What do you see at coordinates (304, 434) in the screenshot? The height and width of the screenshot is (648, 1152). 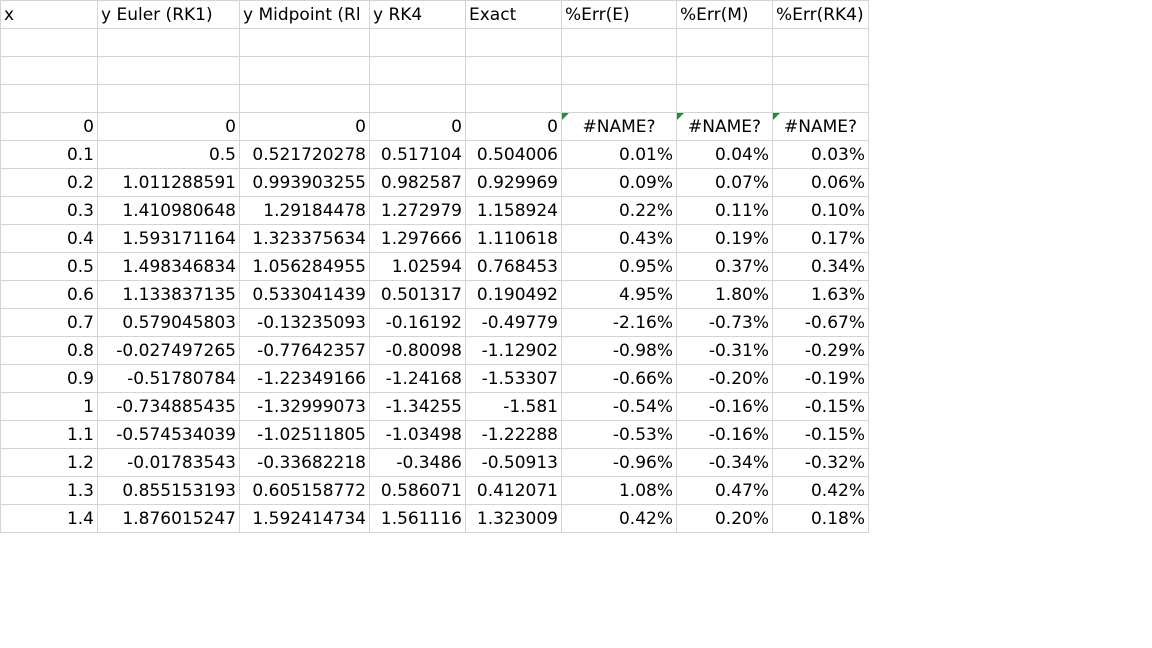 I see `cell-midpoint: -1.02511805` at bounding box center [304, 434].